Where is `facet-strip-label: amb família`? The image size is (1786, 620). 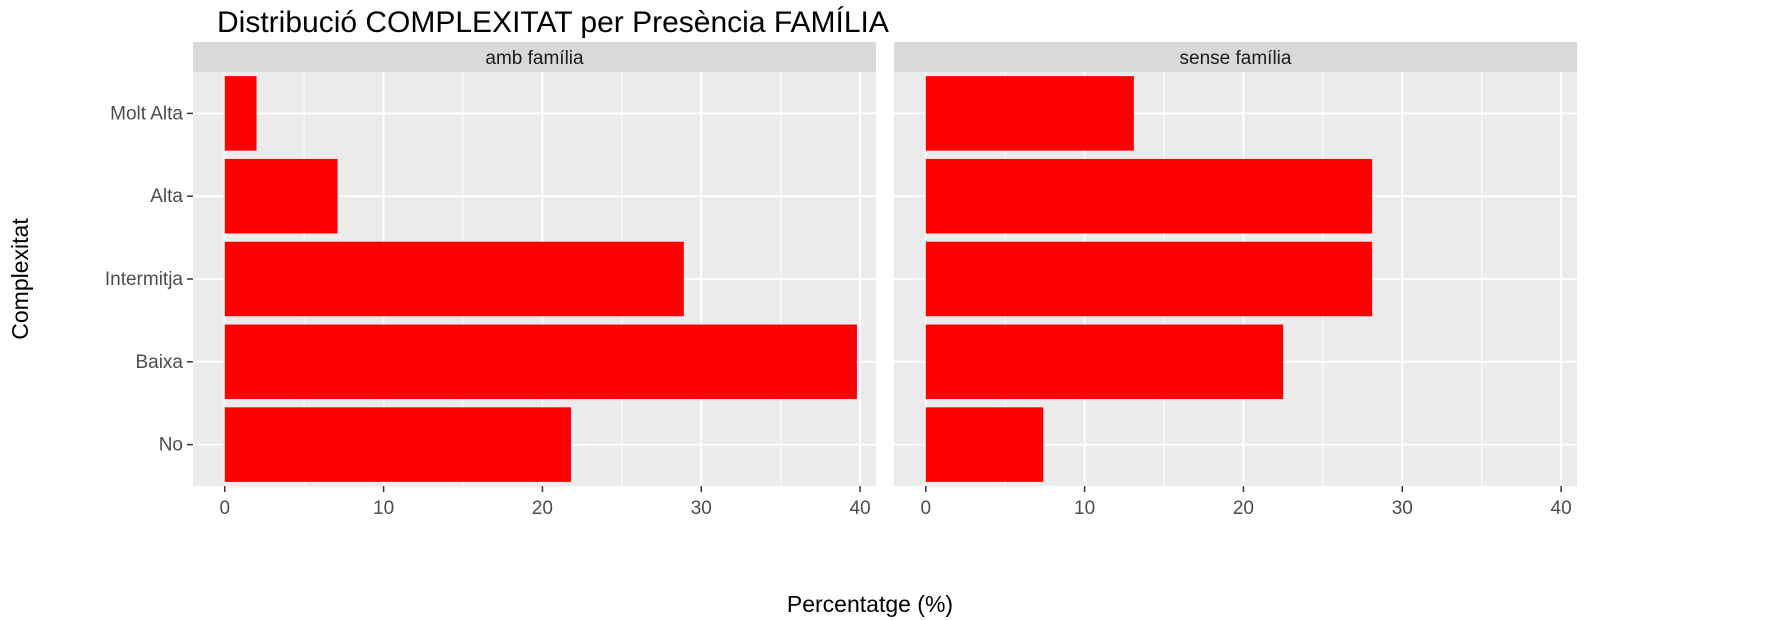
facet-strip-label: amb família is located at coordinates (534, 58).